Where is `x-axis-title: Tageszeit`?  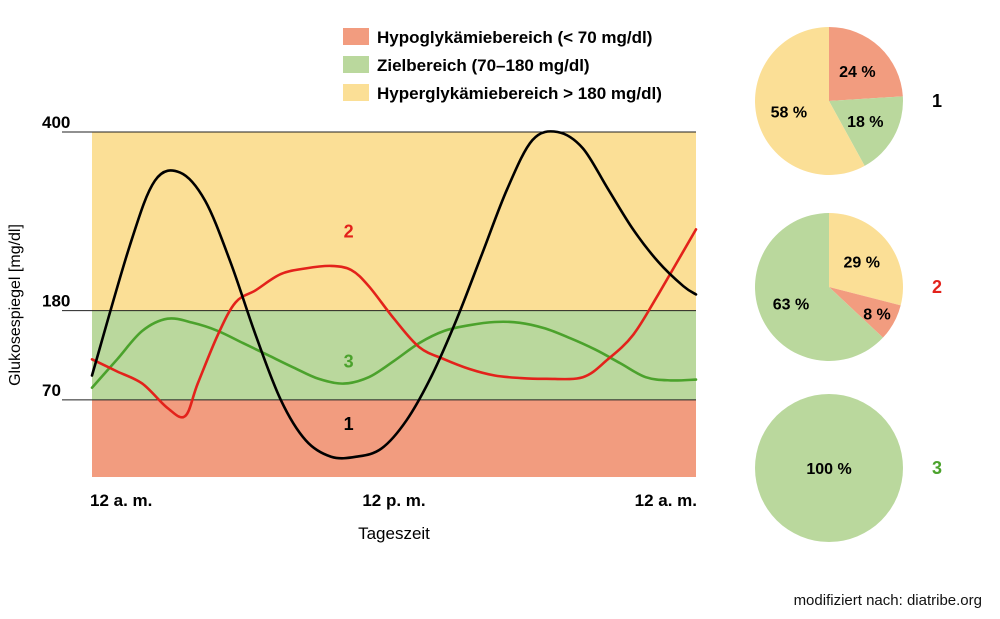 x-axis-title: Tageszeit is located at coordinates (394, 533).